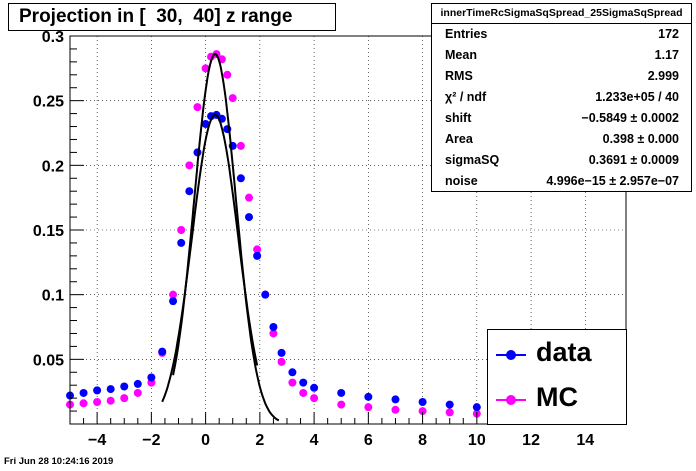 The width and height of the screenshot is (696, 471). Describe the element at coordinates (48, 360) in the screenshot. I see `y-tick-label: 0.05` at that location.